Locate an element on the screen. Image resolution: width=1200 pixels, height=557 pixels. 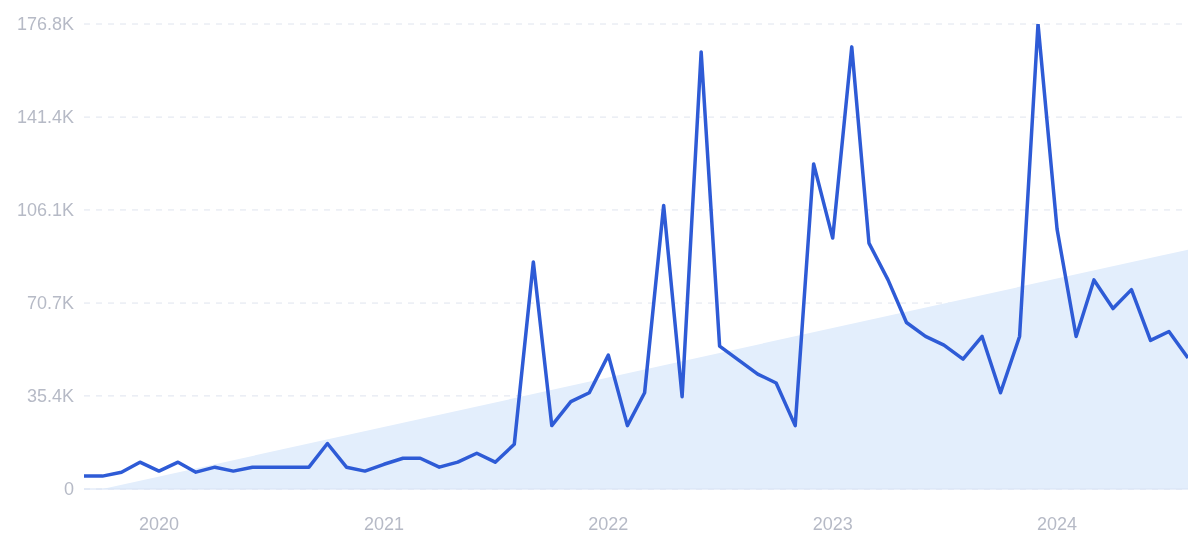
y-tick-label: 35.4K is located at coordinates (50, 396).